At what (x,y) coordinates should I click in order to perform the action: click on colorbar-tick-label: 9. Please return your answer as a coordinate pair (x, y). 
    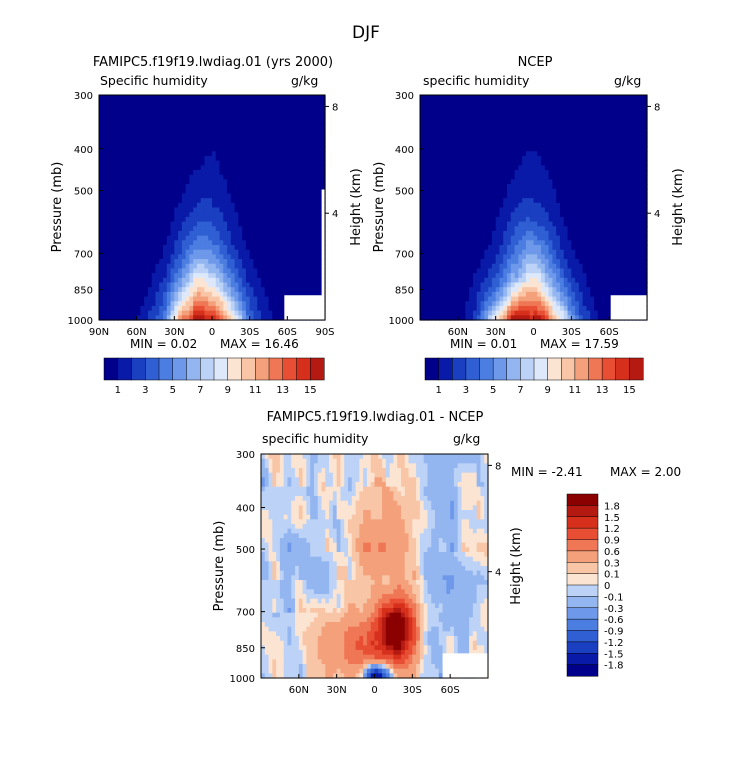
    Looking at the image, I should click on (228, 390).